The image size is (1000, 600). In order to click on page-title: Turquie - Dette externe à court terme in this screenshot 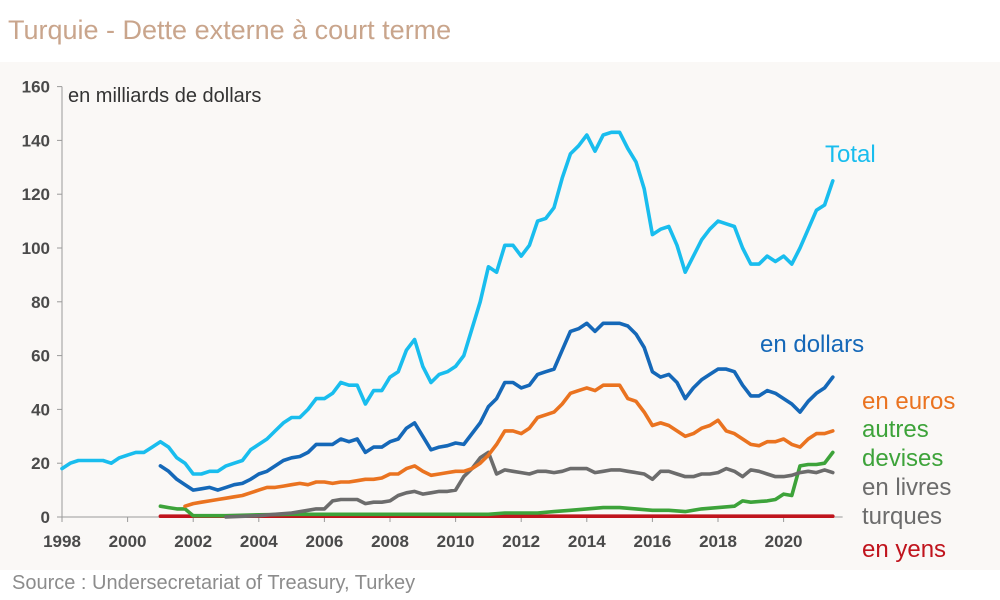, I will do `click(230, 30)`.